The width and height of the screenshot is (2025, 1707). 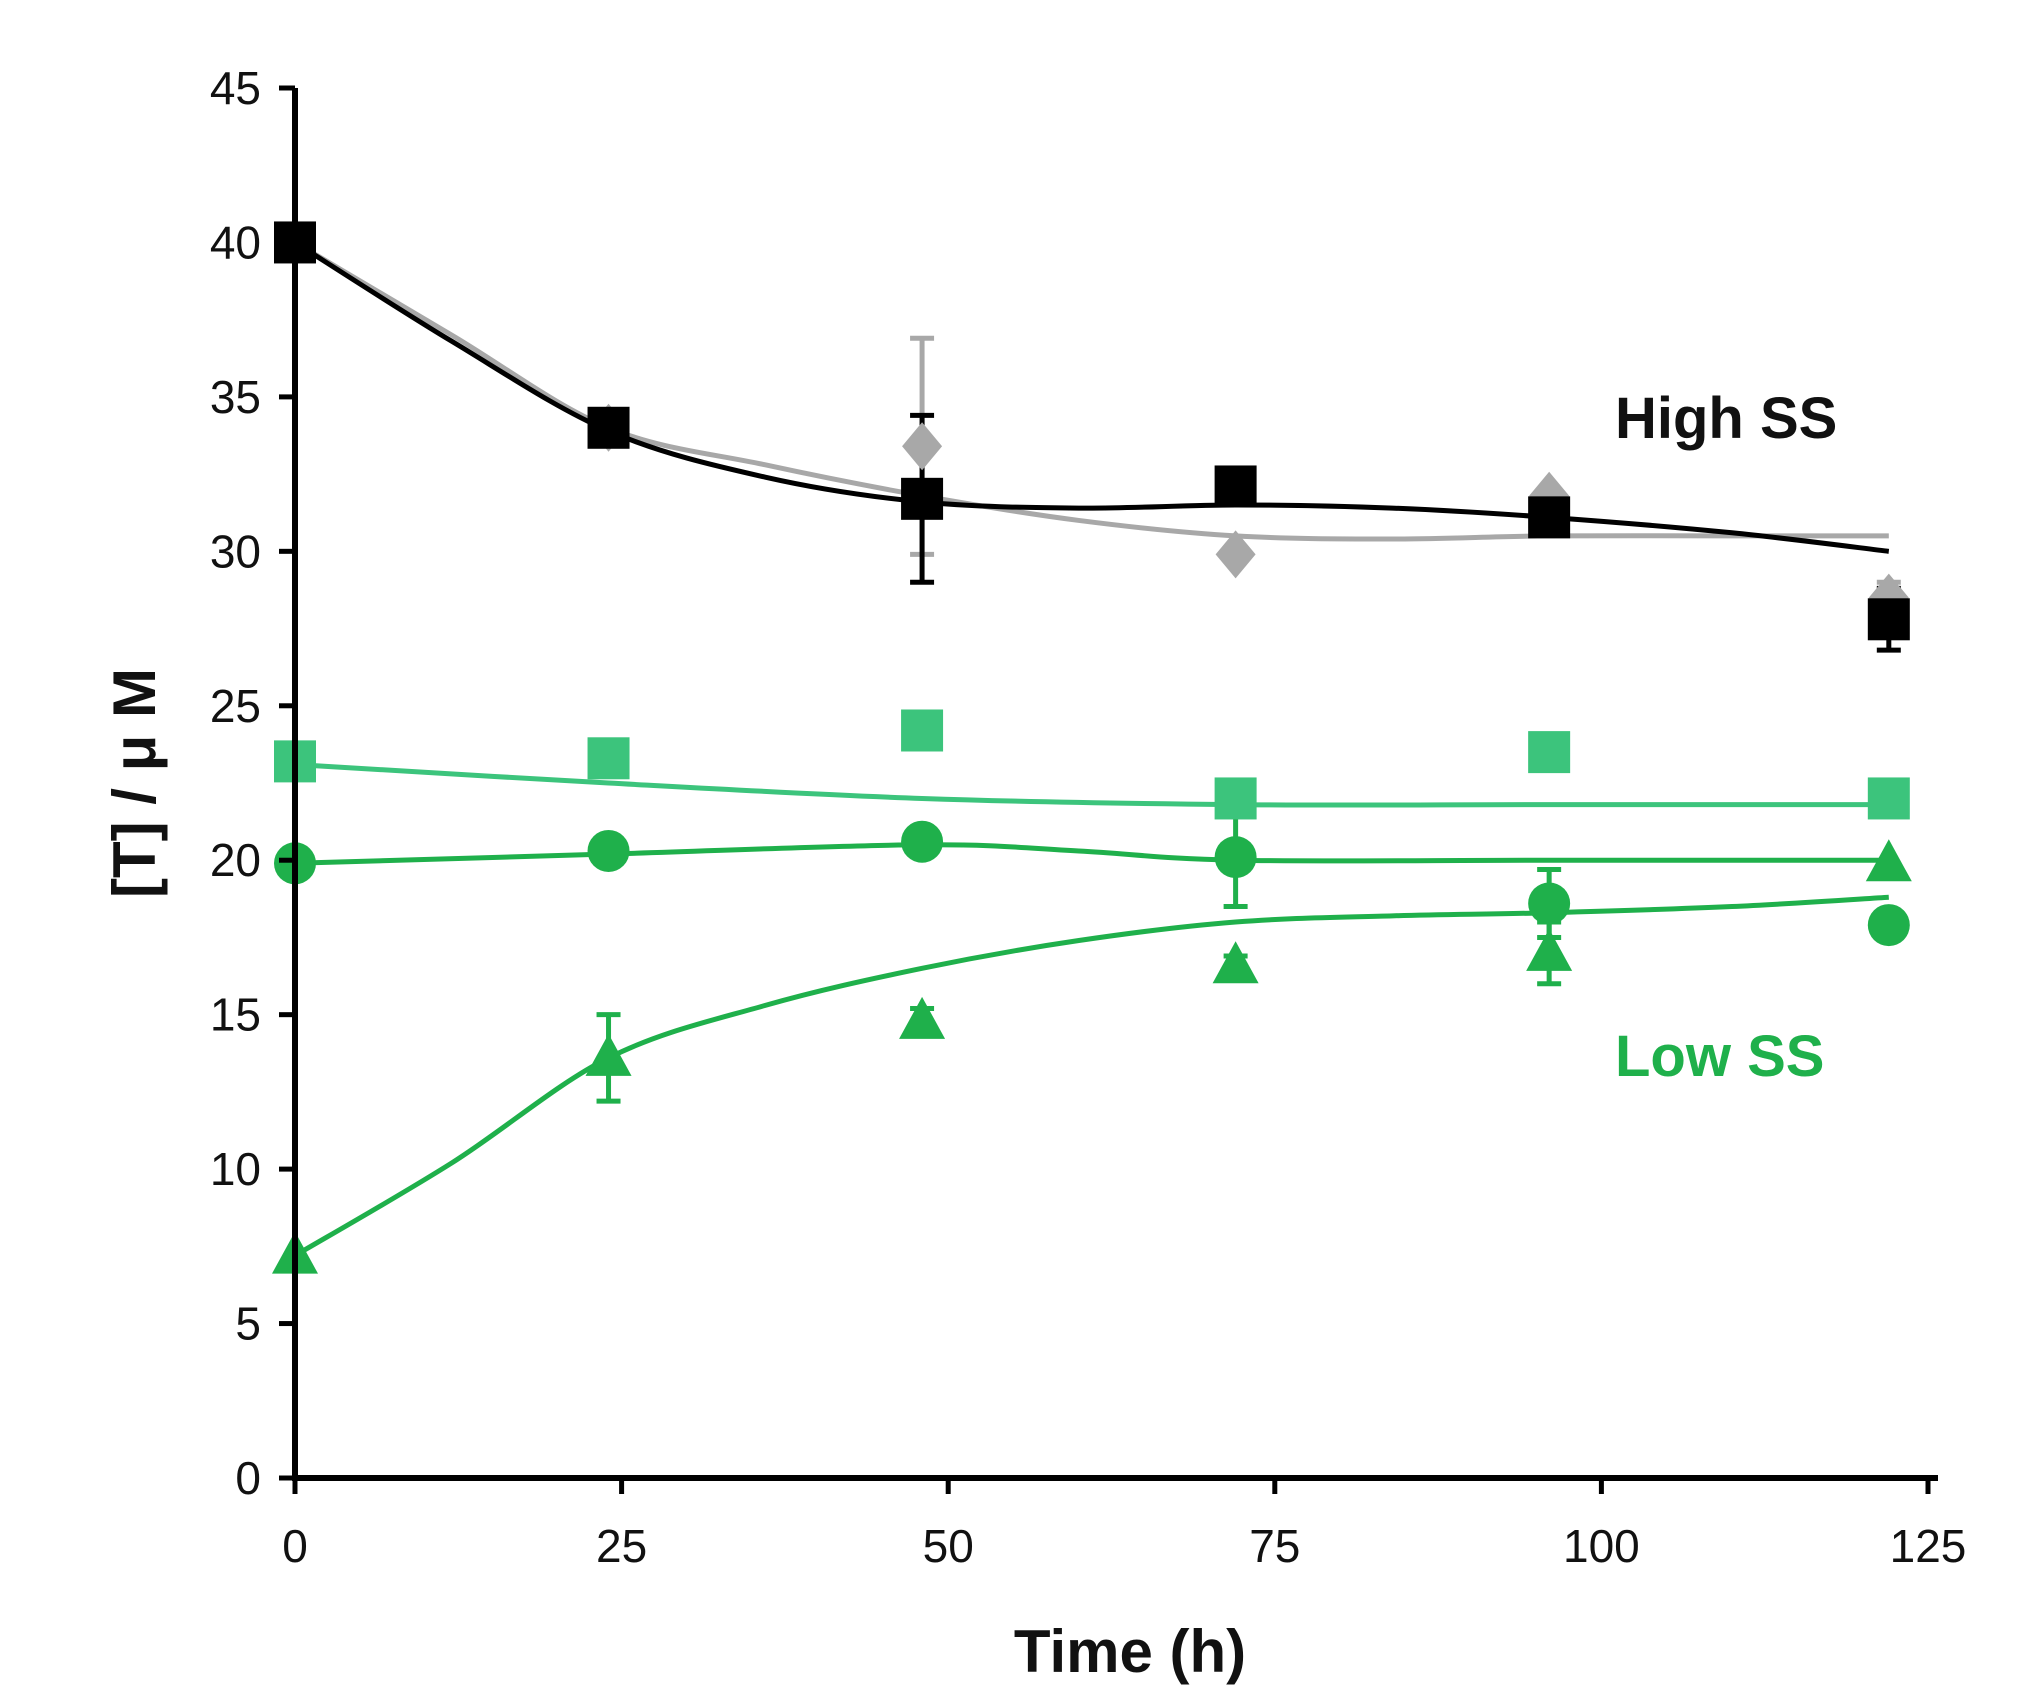 I want to click on y-tick-label: 25, so click(x=235, y=706).